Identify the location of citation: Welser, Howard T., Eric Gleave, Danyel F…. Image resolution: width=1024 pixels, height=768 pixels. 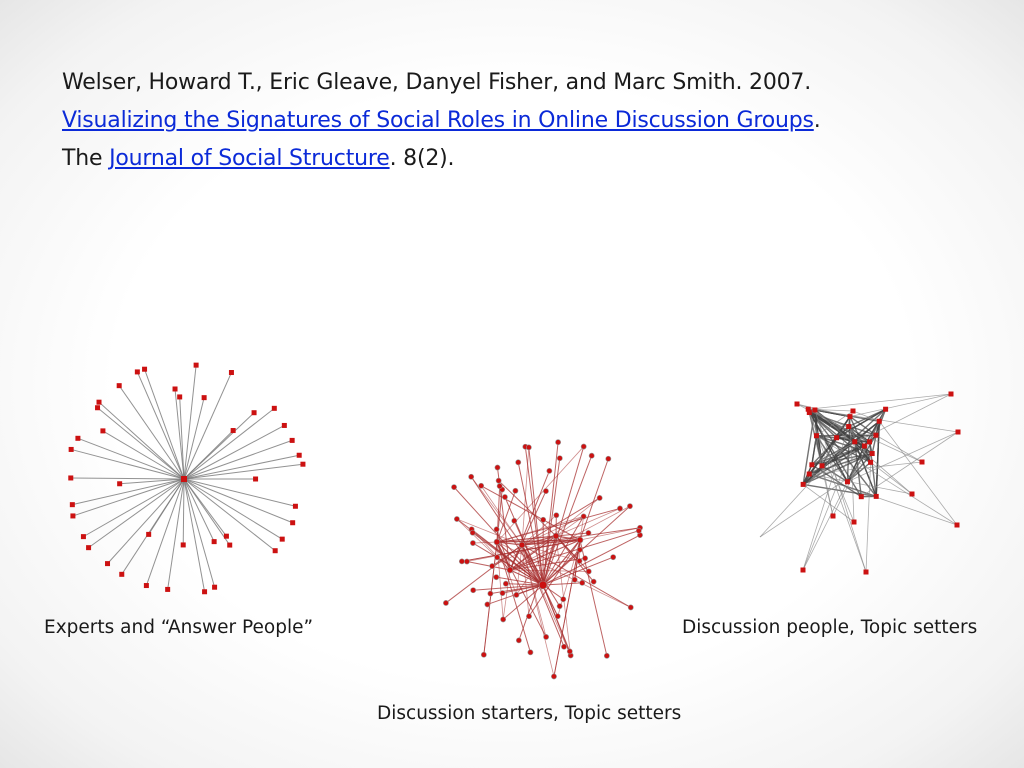
(532, 121).